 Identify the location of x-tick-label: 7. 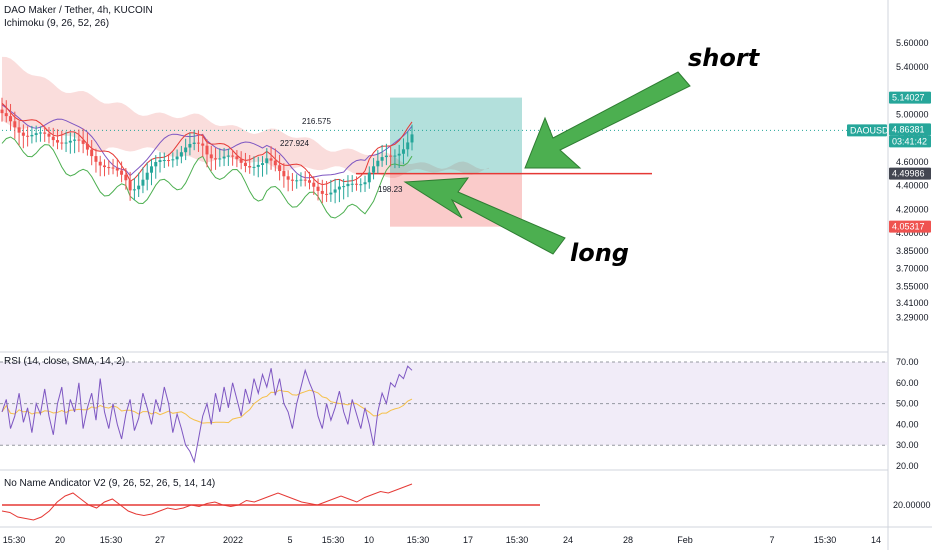
(771, 540).